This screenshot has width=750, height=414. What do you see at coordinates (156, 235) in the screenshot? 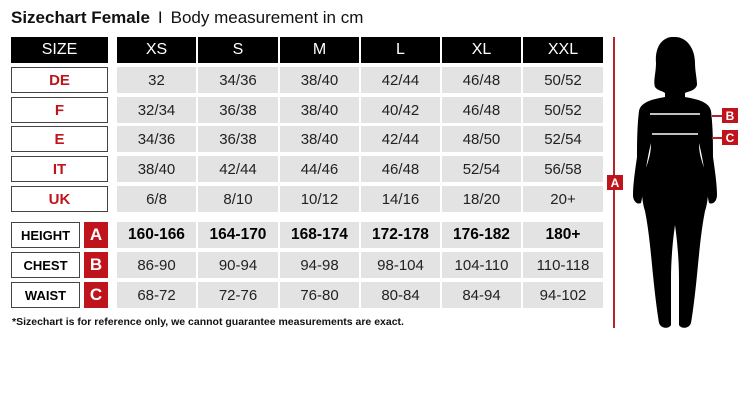
I see `measurement-cell: 160-166` at bounding box center [156, 235].